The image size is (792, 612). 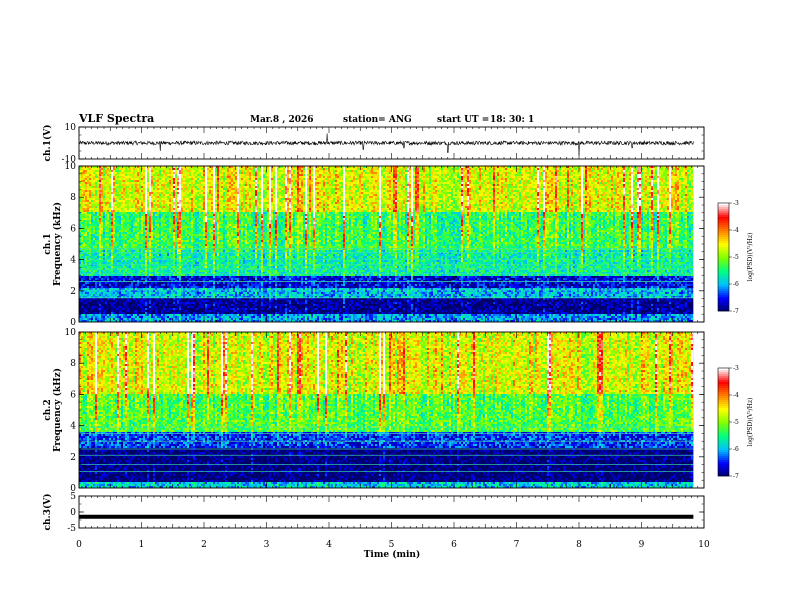 What do you see at coordinates (373, 513) in the screenshot?
I see `ch3-voltage-panel: 5 0 -5 ch.3(V)` at bounding box center [373, 513].